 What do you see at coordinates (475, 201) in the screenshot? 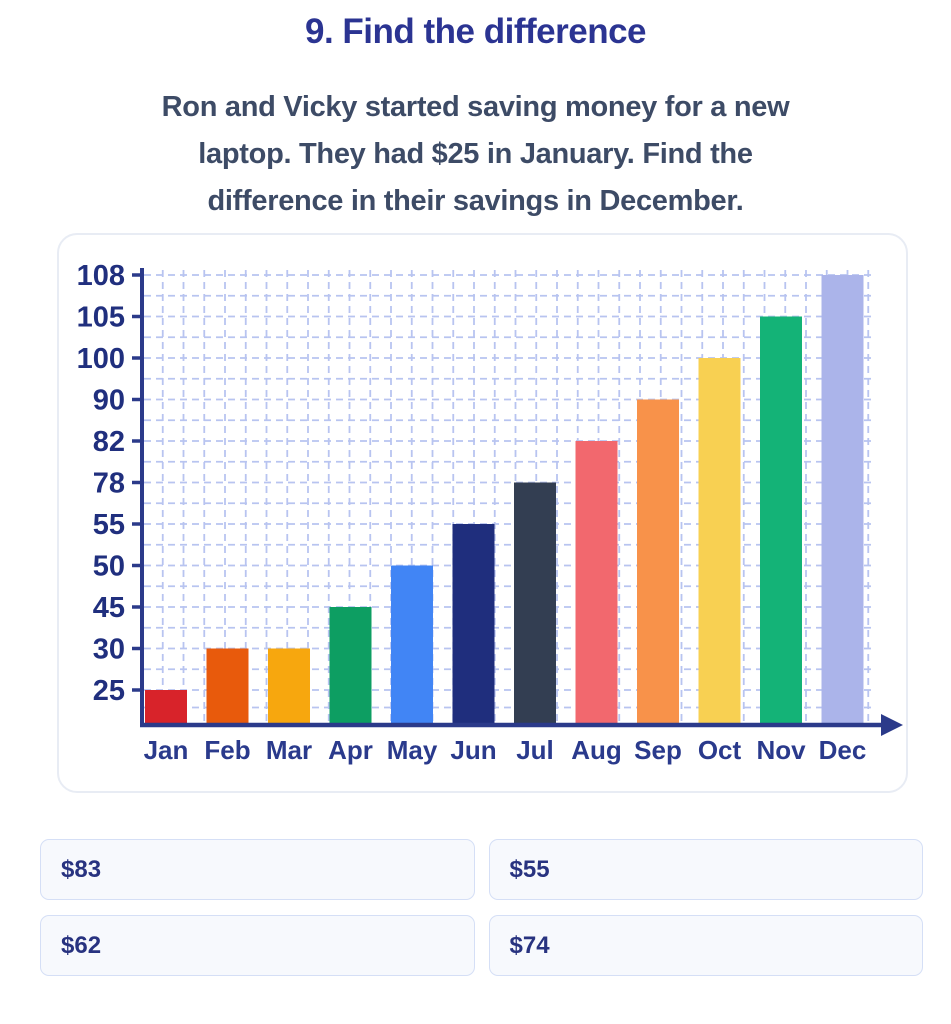
I see `question-line-3: difference in their savings in December.` at bounding box center [475, 201].